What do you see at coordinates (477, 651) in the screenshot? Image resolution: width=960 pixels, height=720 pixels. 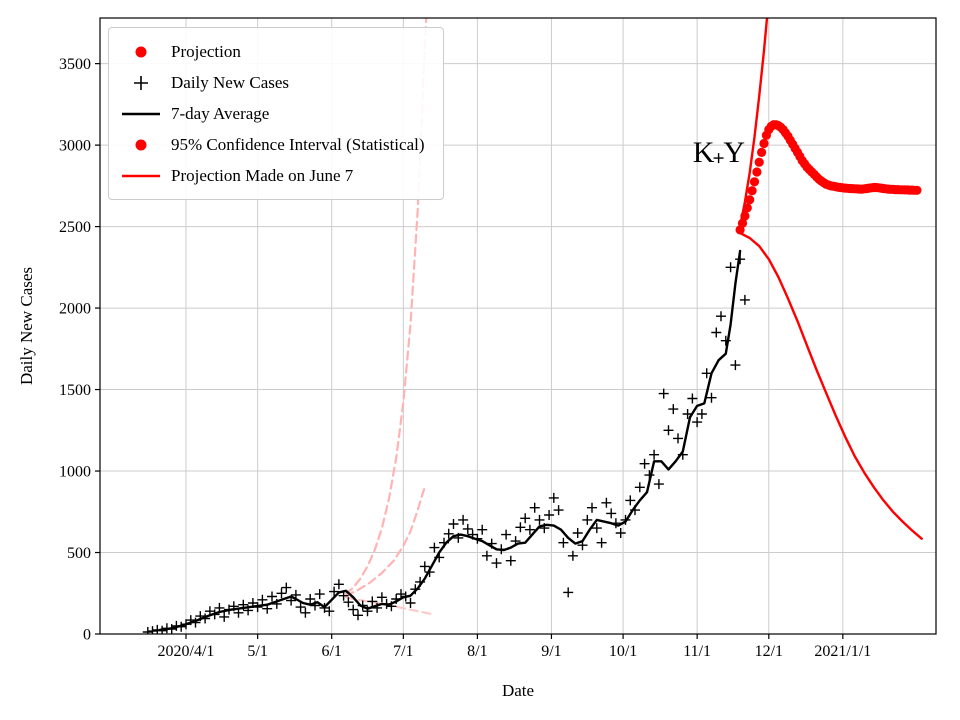 I see `x-tick-label: 8/1` at bounding box center [477, 651].